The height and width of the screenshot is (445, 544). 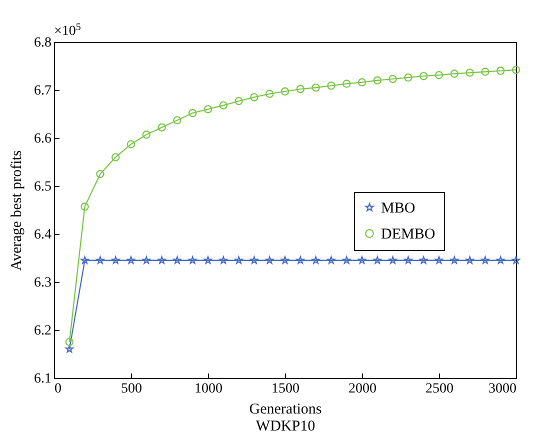 What do you see at coordinates (286, 389) in the screenshot?
I see `x-tick-label: 1500` at bounding box center [286, 389].